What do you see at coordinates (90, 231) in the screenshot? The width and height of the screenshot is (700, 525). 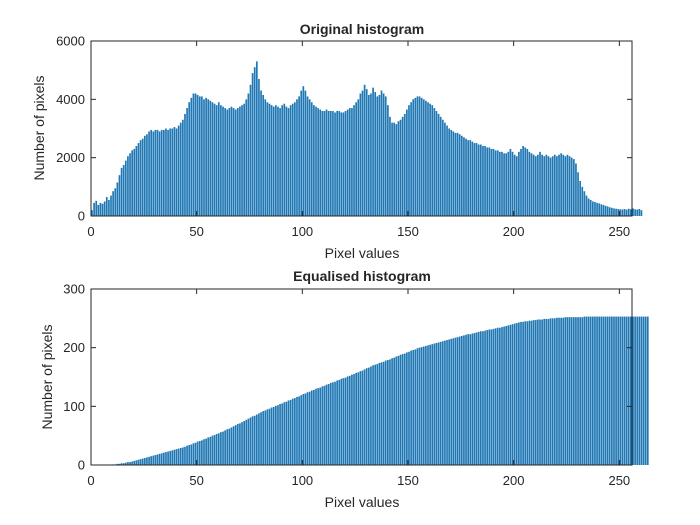 I see `x-tick-label: 0` at bounding box center [90, 231].